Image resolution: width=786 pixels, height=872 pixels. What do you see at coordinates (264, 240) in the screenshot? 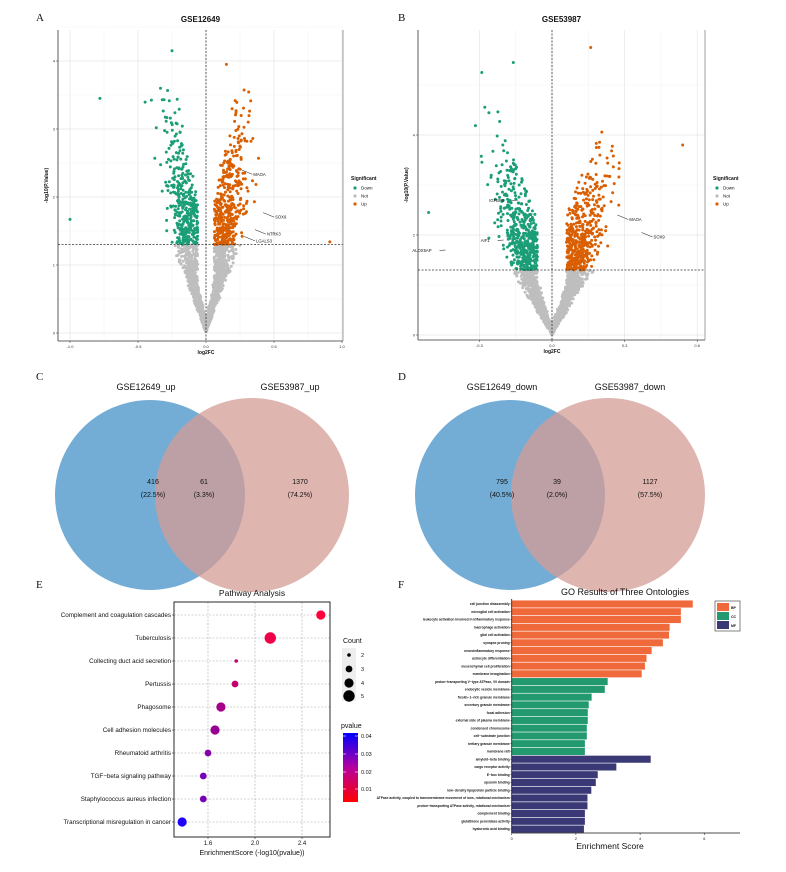
I see `gene-label: LGALS3` at bounding box center [264, 240].